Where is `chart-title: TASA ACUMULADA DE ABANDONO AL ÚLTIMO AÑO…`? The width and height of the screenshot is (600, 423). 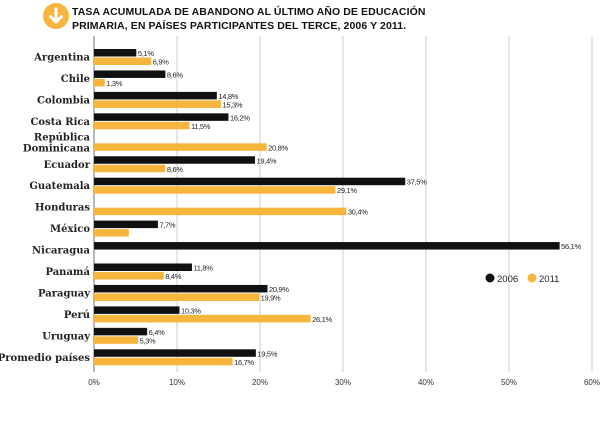 chart-title: TASA ACUMULADA DE ABANDONO AL ÚLTIMO AÑO… is located at coordinates (249, 19).